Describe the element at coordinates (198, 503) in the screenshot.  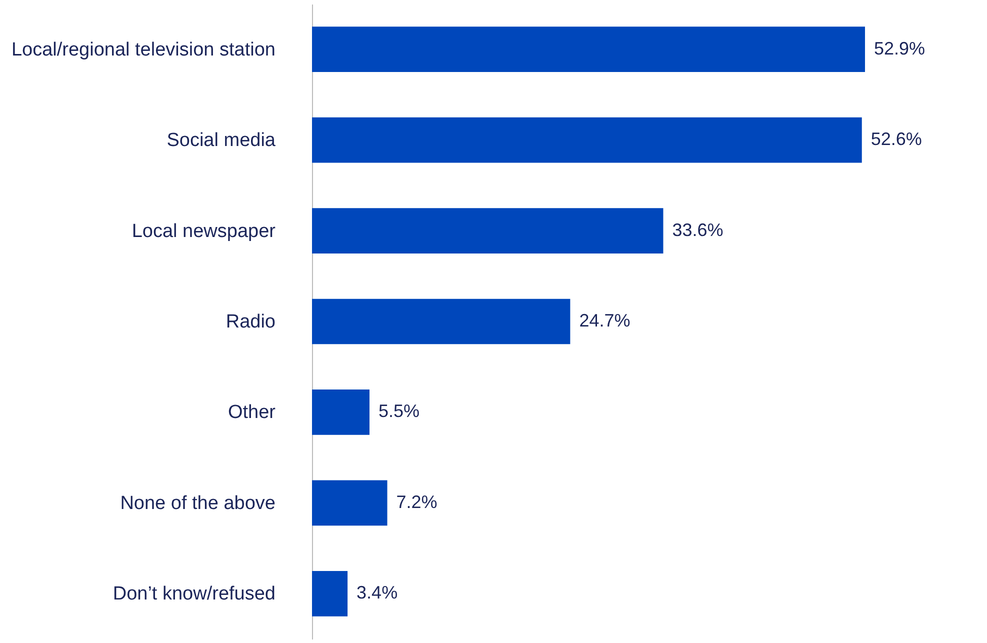
I see `y-tick-label: None of the above` at that location.